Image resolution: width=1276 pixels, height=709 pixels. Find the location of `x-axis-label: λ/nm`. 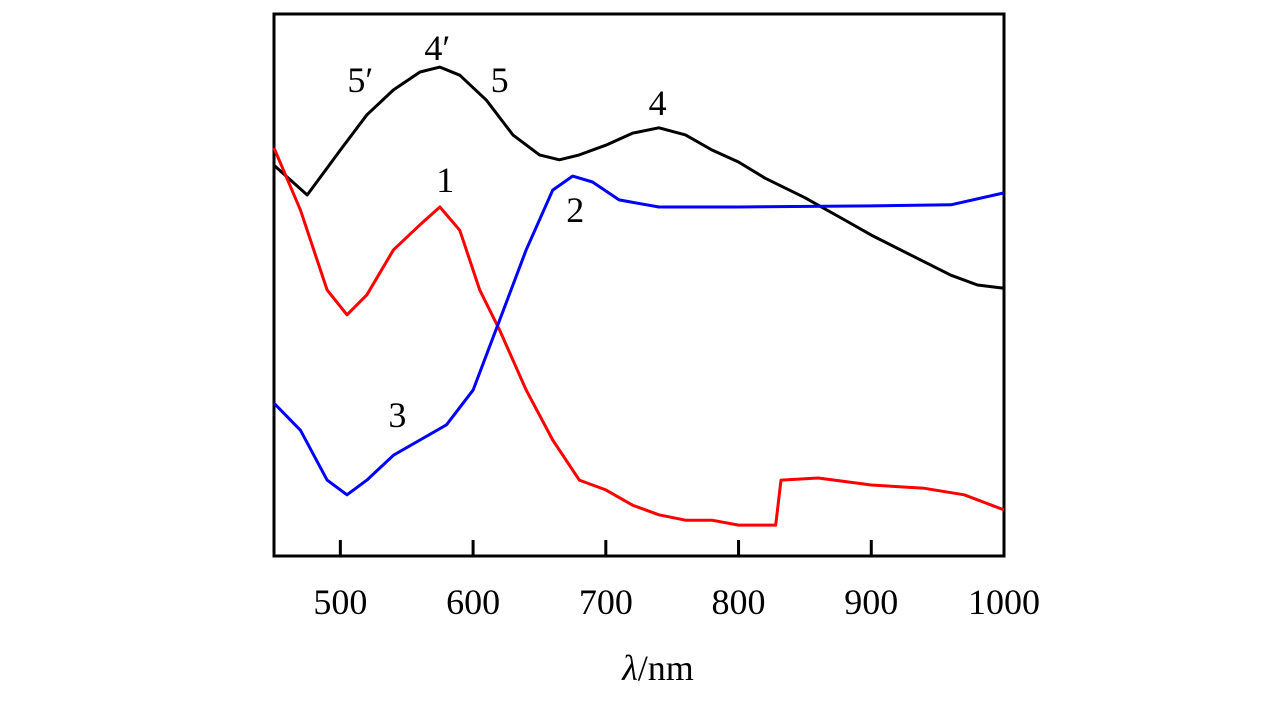

x-axis-label: λ/nm is located at coordinates (657, 668).